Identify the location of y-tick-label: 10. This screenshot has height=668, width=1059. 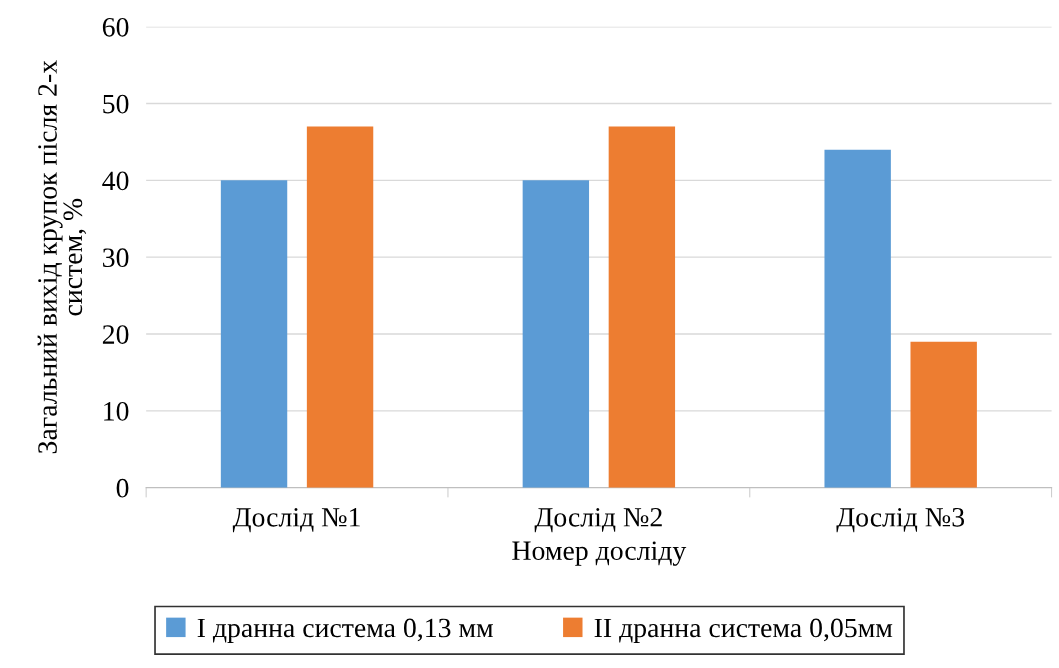
(116, 411).